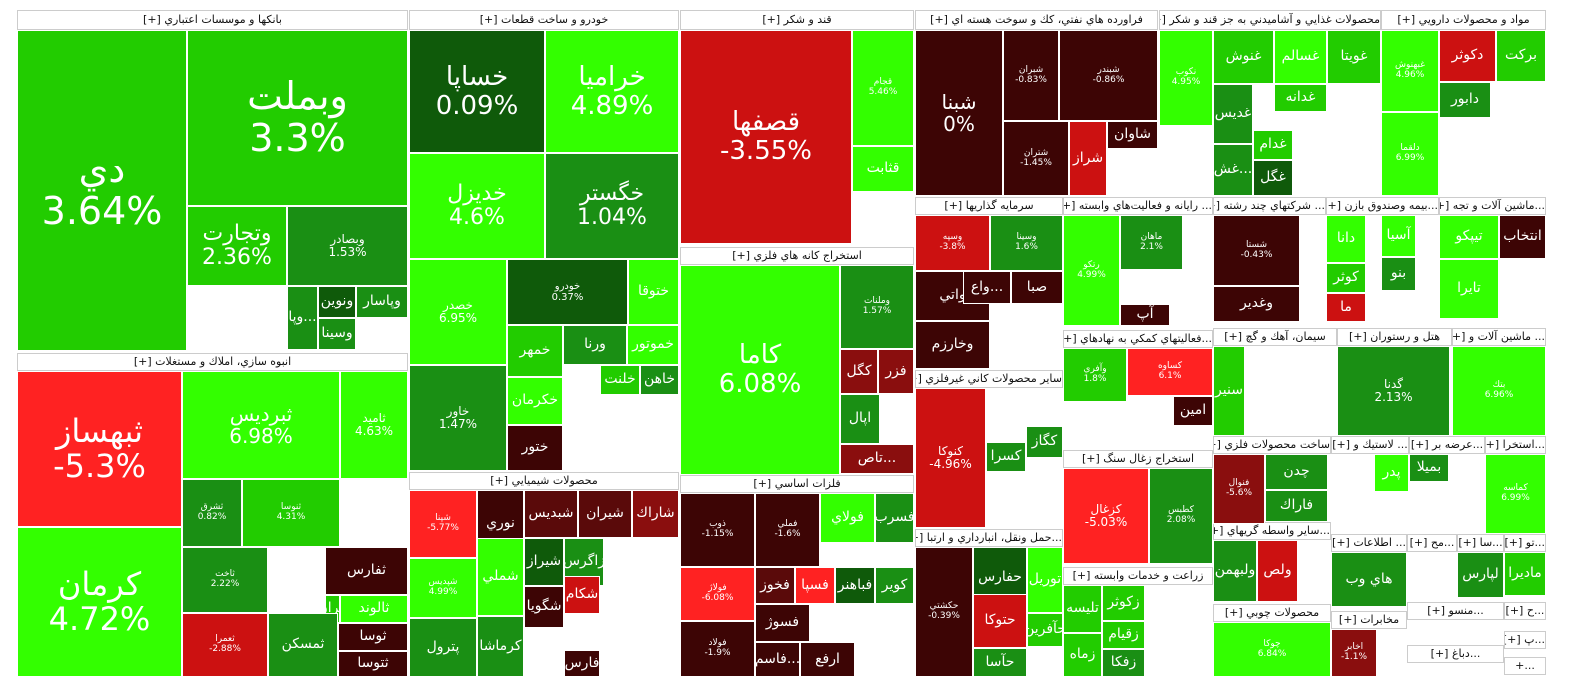  I want to click on stock-tile: وبصادر 1.53%, so click(347, 246).